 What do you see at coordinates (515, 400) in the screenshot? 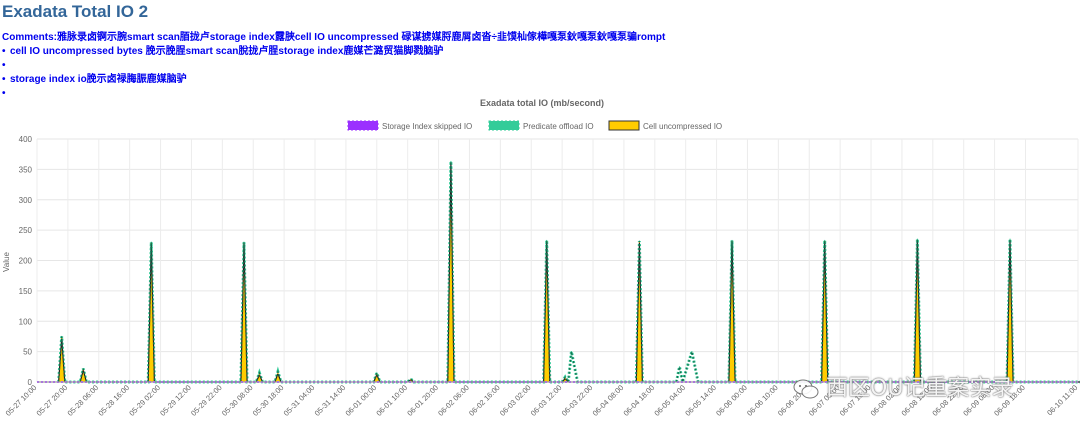
I see `x-tick-label: 06-03 02:00` at bounding box center [515, 400].